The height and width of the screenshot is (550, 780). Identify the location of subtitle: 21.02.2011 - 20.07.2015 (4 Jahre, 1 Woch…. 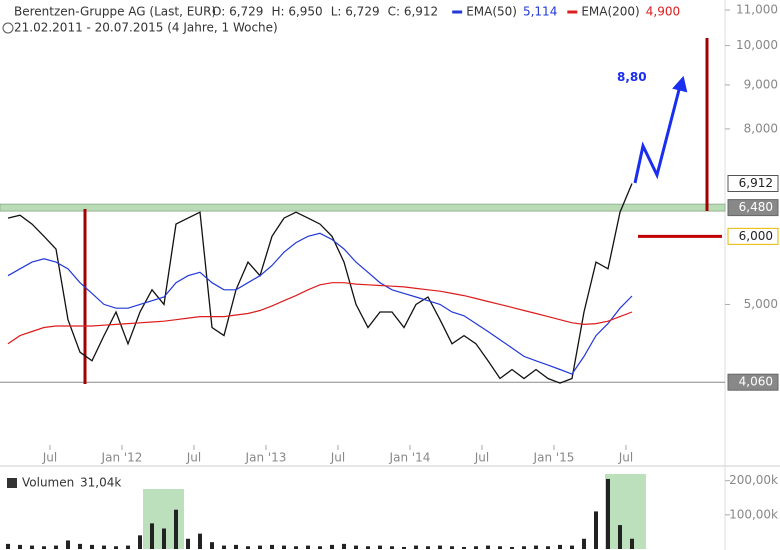
(146, 28).